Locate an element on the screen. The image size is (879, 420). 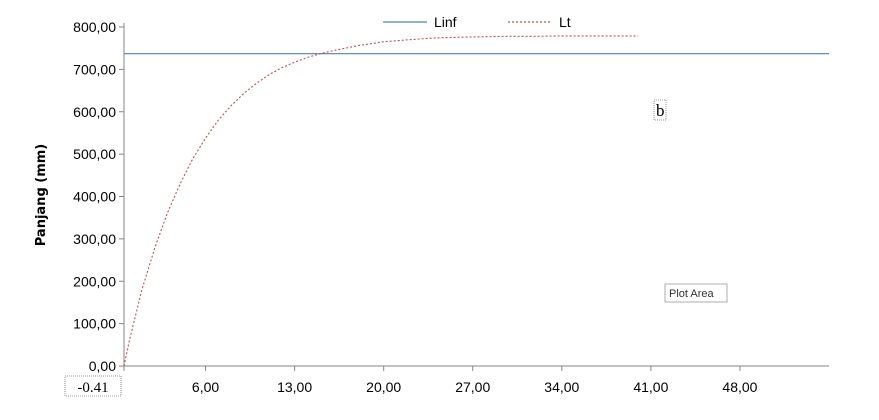
x-tick-label: 6,00 is located at coordinates (205, 387).